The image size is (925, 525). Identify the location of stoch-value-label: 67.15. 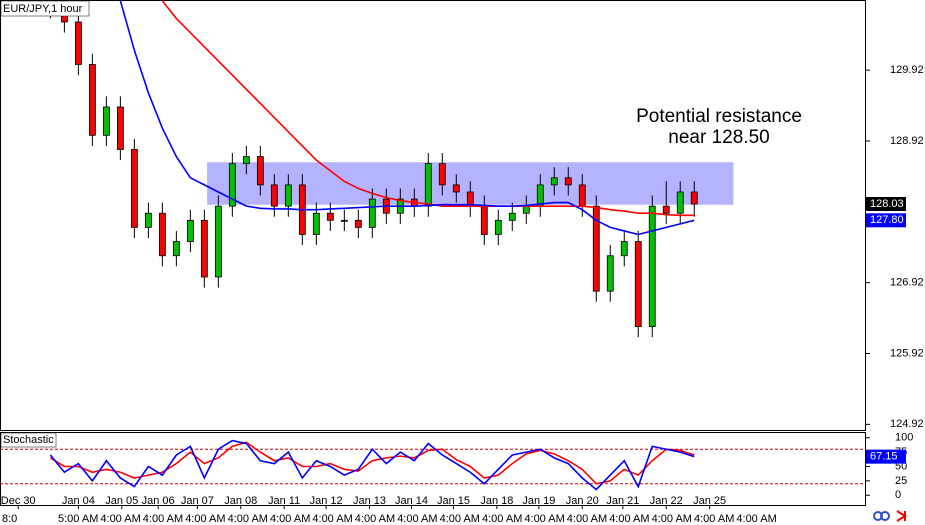
(884, 457).